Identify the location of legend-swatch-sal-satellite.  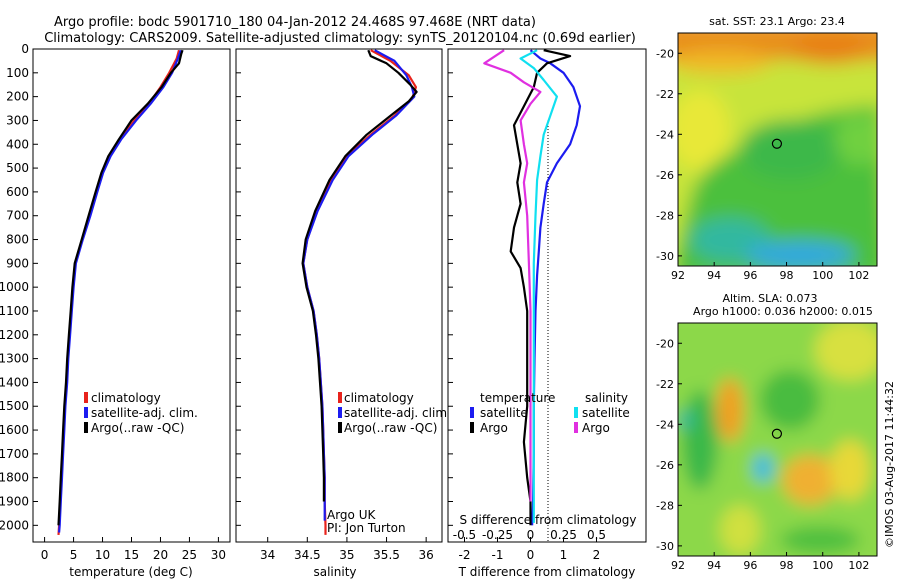
(576, 412).